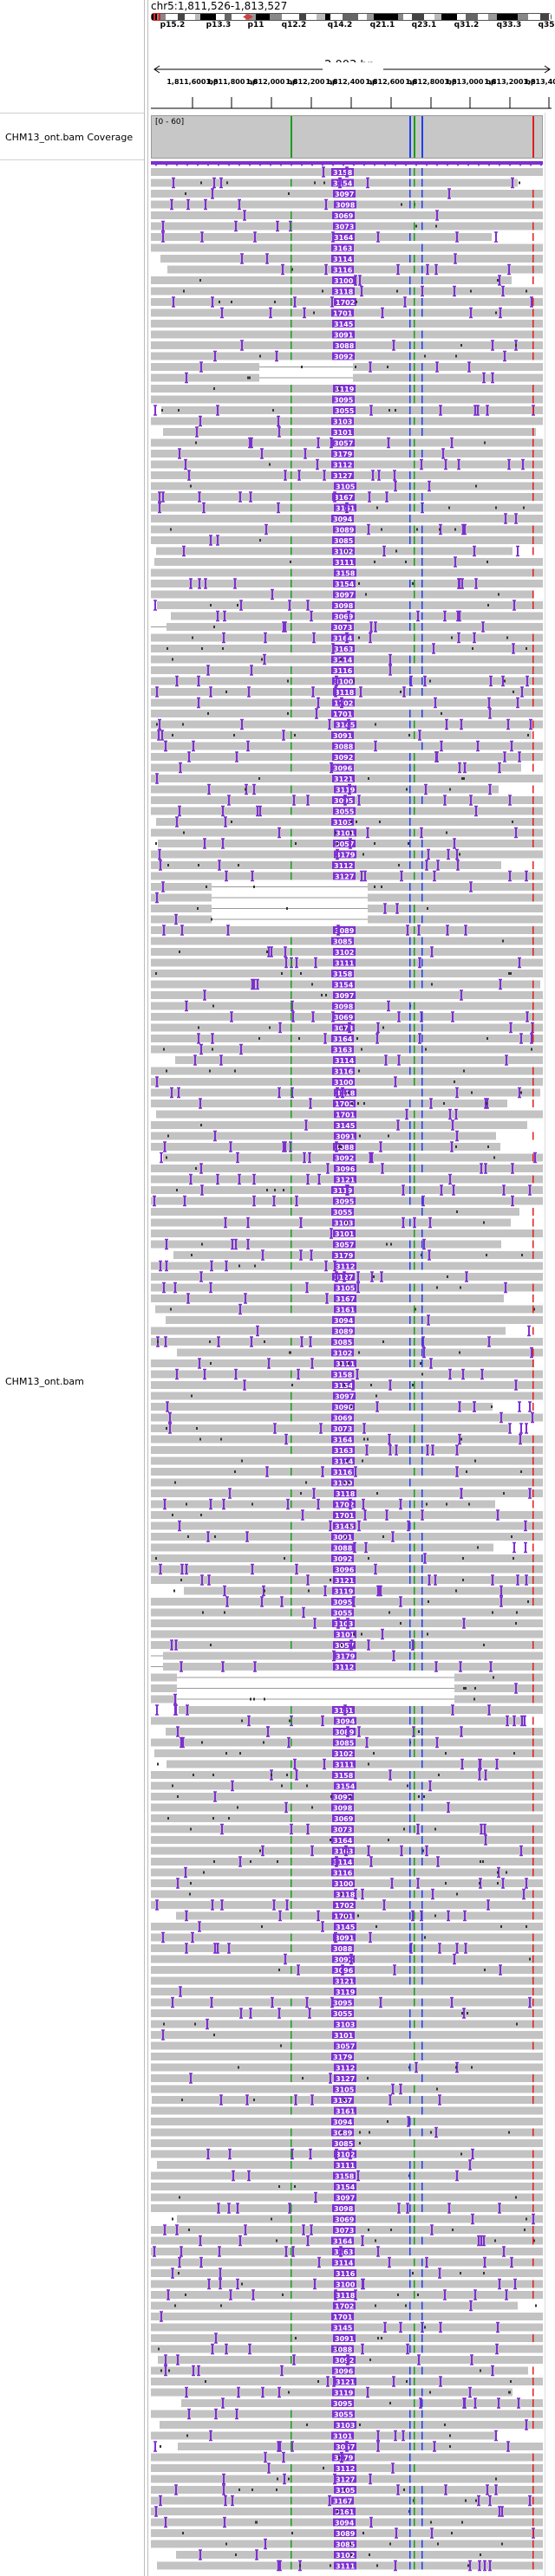 The image size is (555, 2576). I want to click on read-row: 3121, so click(347, 779).